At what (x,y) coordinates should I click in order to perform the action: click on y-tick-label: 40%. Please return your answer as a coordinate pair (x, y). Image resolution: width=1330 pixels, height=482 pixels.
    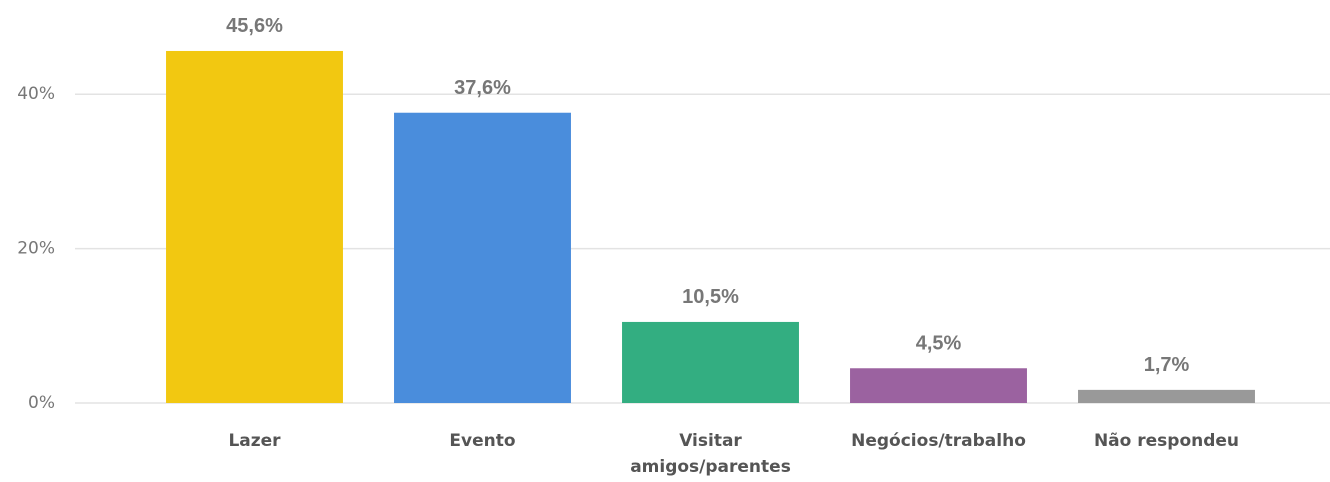
    Looking at the image, I should click on (36, 94).